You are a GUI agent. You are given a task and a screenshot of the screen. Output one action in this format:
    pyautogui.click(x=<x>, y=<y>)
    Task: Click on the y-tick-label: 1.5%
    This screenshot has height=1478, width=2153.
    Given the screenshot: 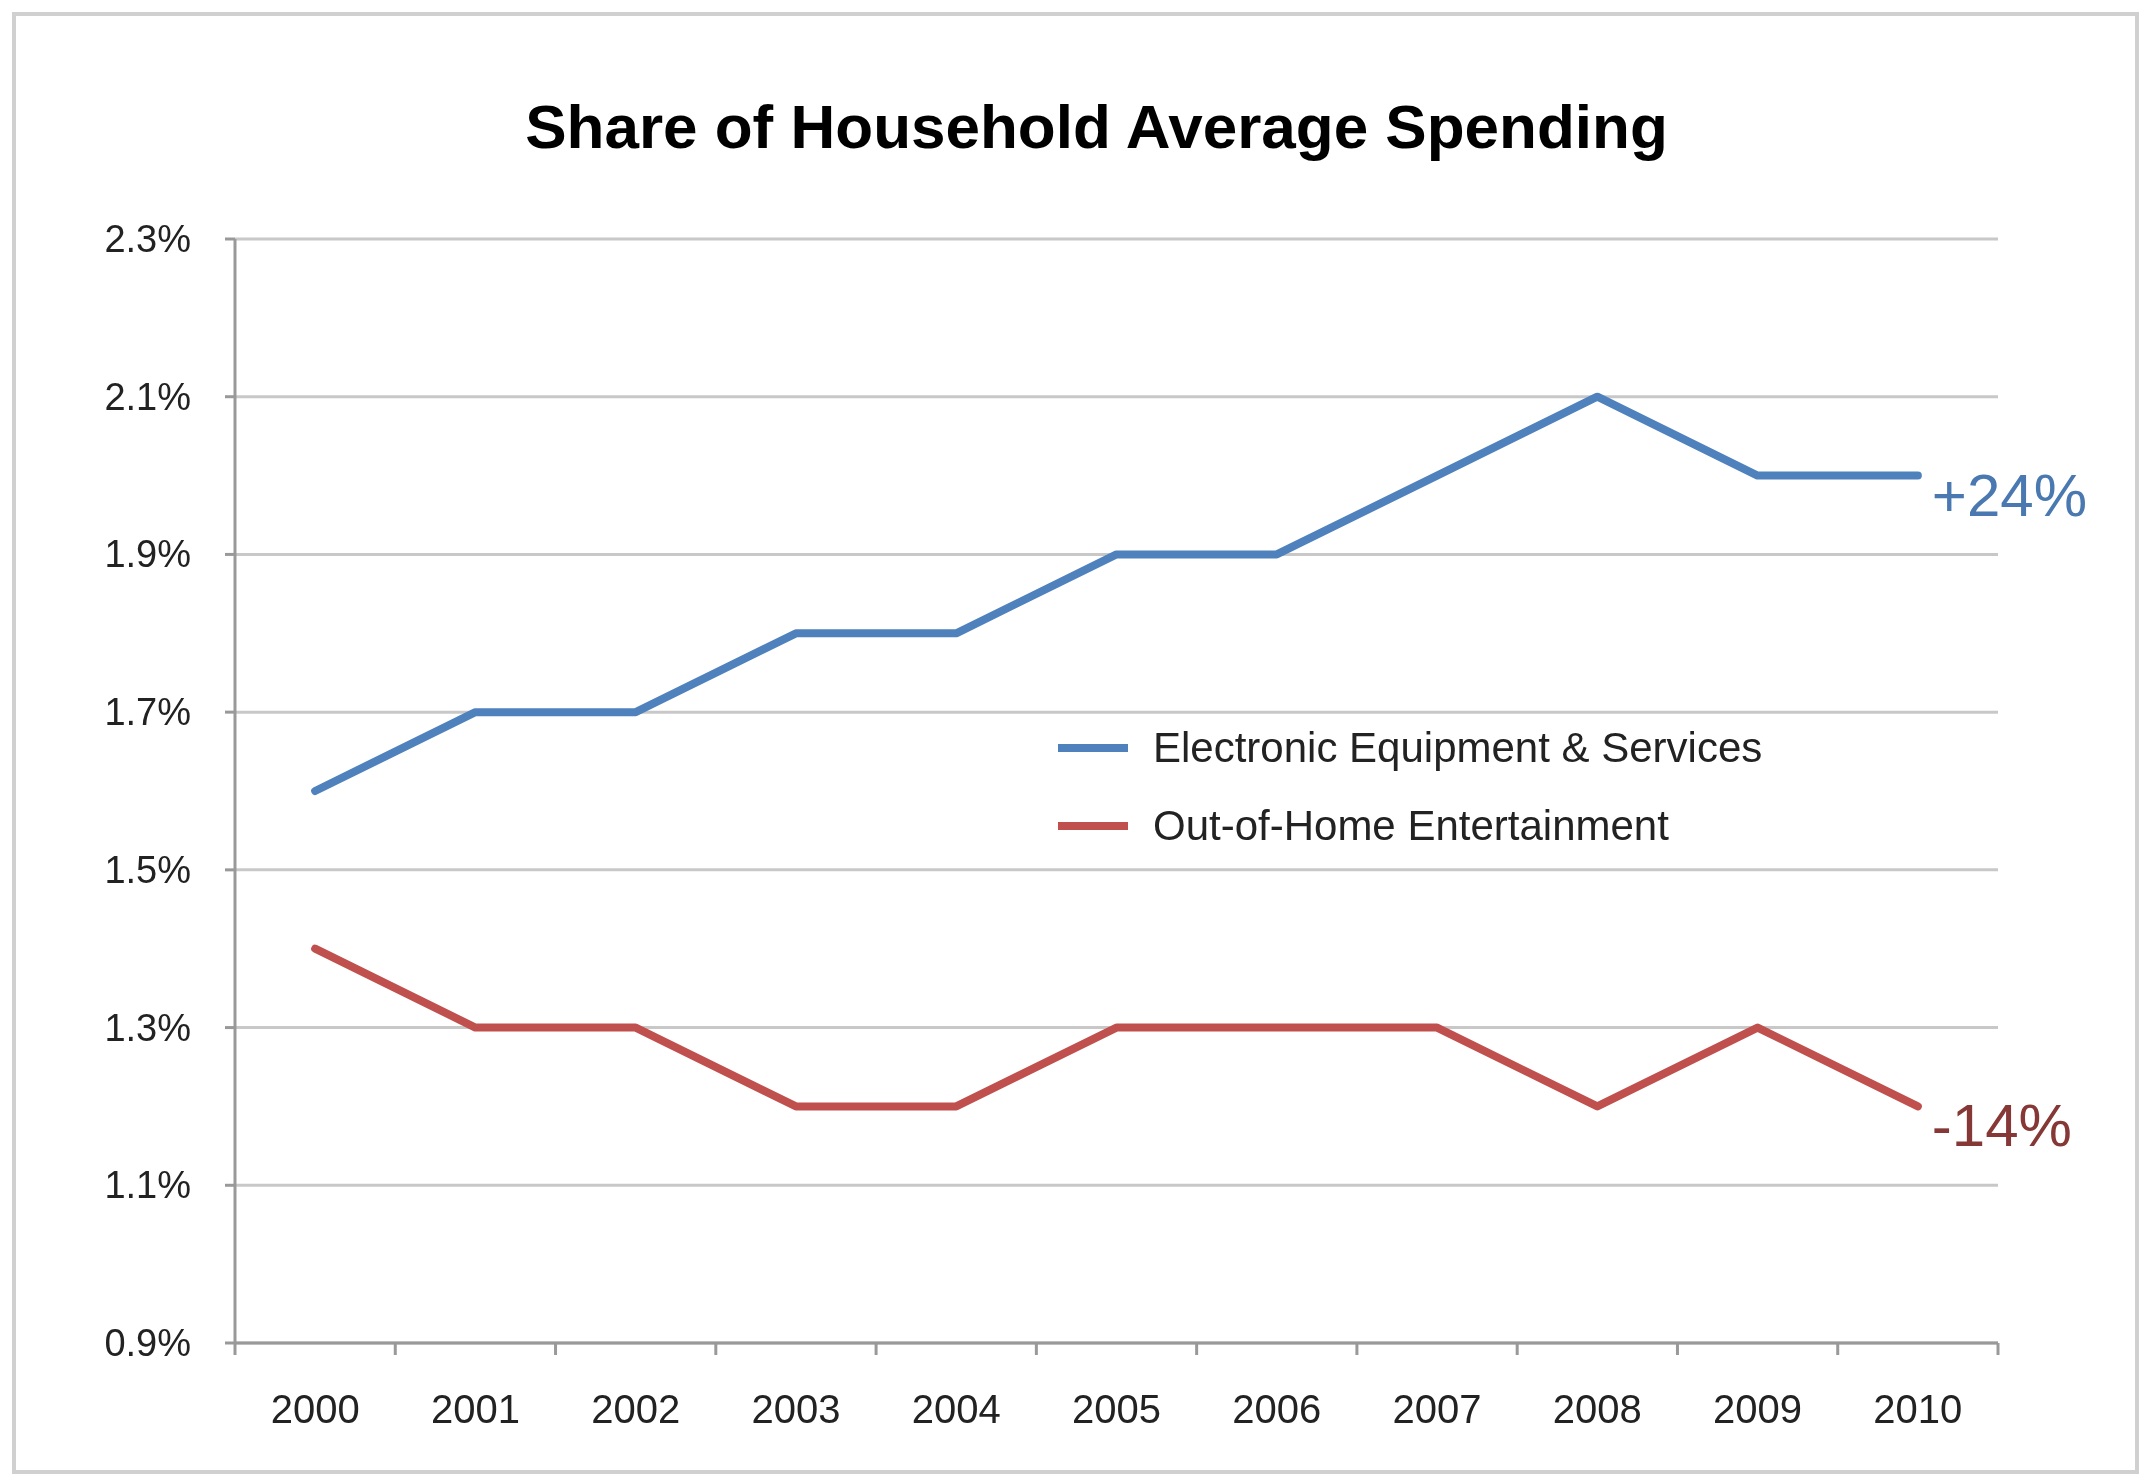 What is the action you would take?
    pyautogui.click(x=147, y=869)
    